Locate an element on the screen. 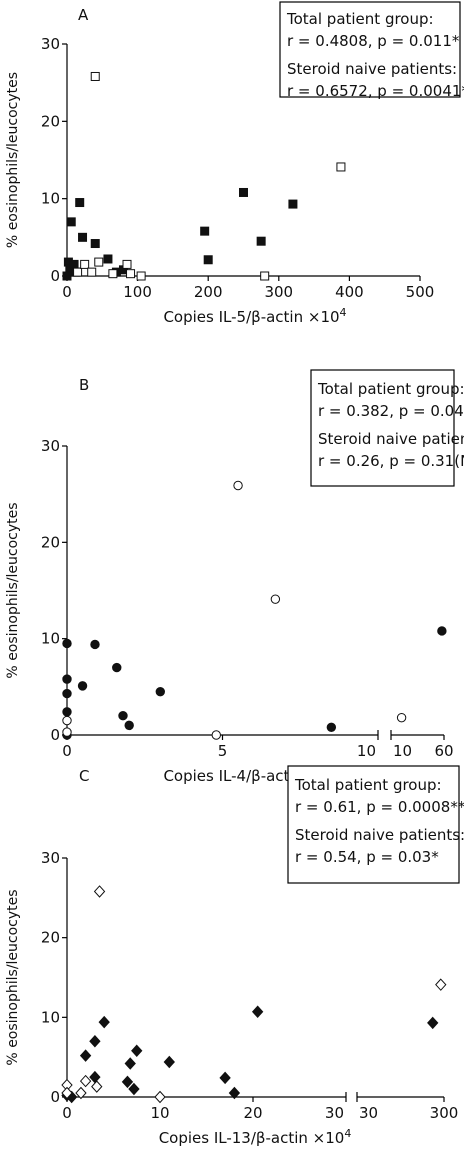 The width and height of the screenshot is (464, 1155). x-axis-title: Copies IL-5/β-actin ×104 is located at coordinates (254, 316).